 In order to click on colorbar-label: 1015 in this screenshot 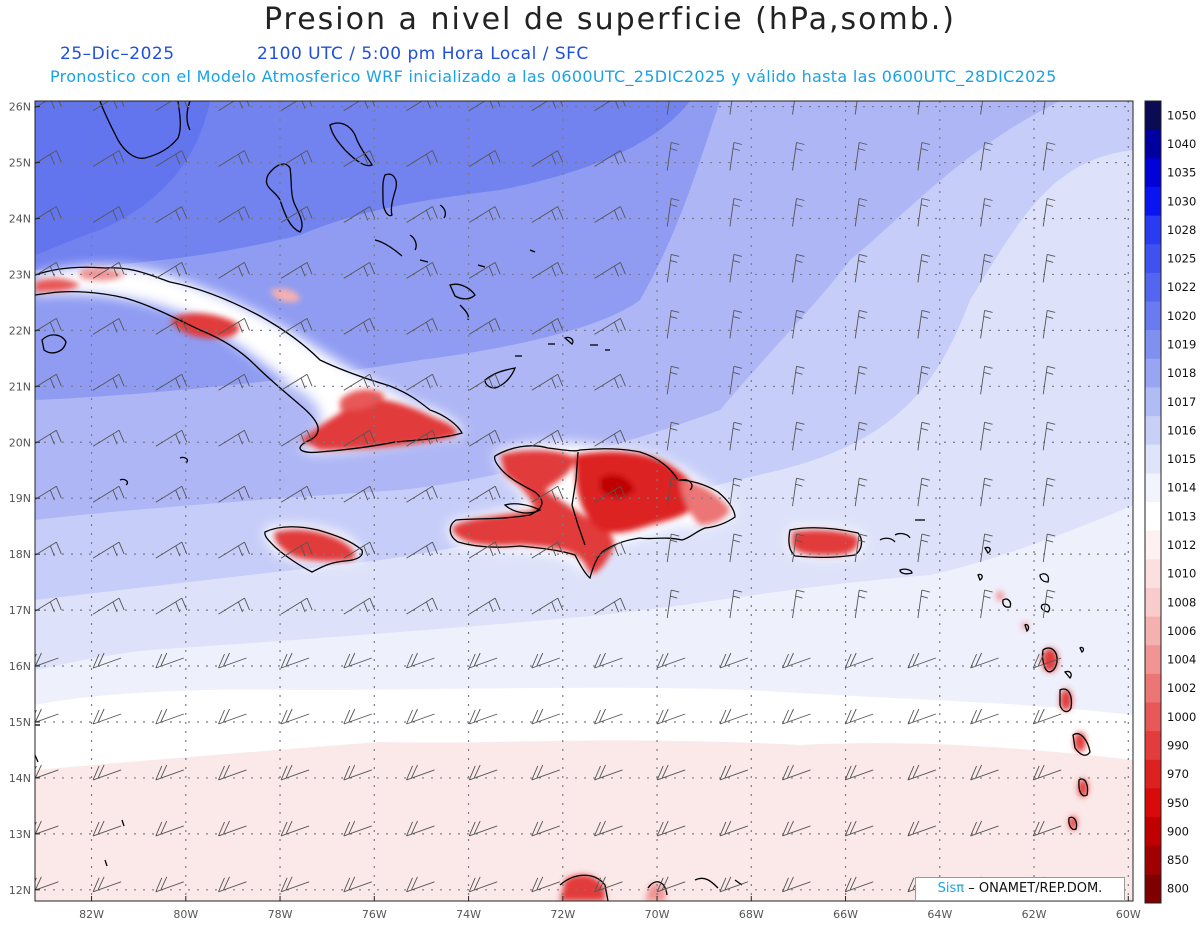, I will do `click(1181, 459)`.